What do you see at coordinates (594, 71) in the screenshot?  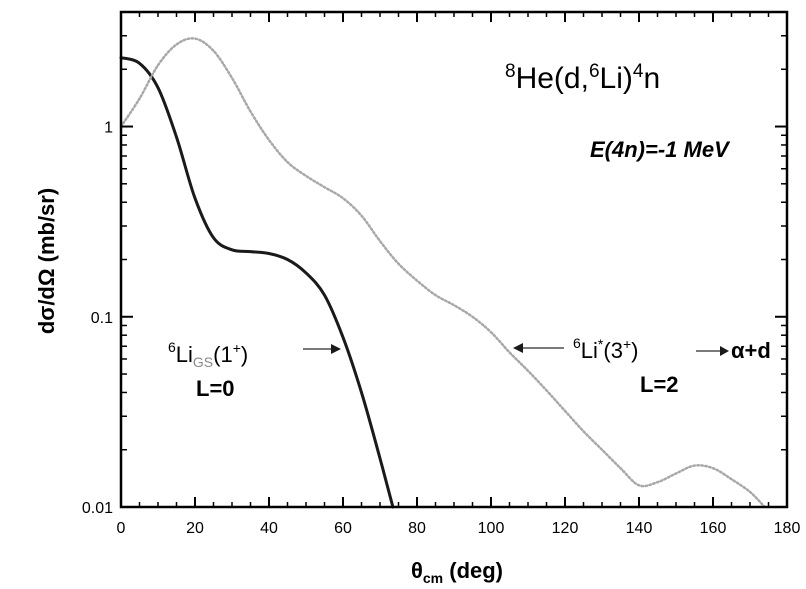 I see `reaction-sup-6: 6` at bounding box center [594, 71].